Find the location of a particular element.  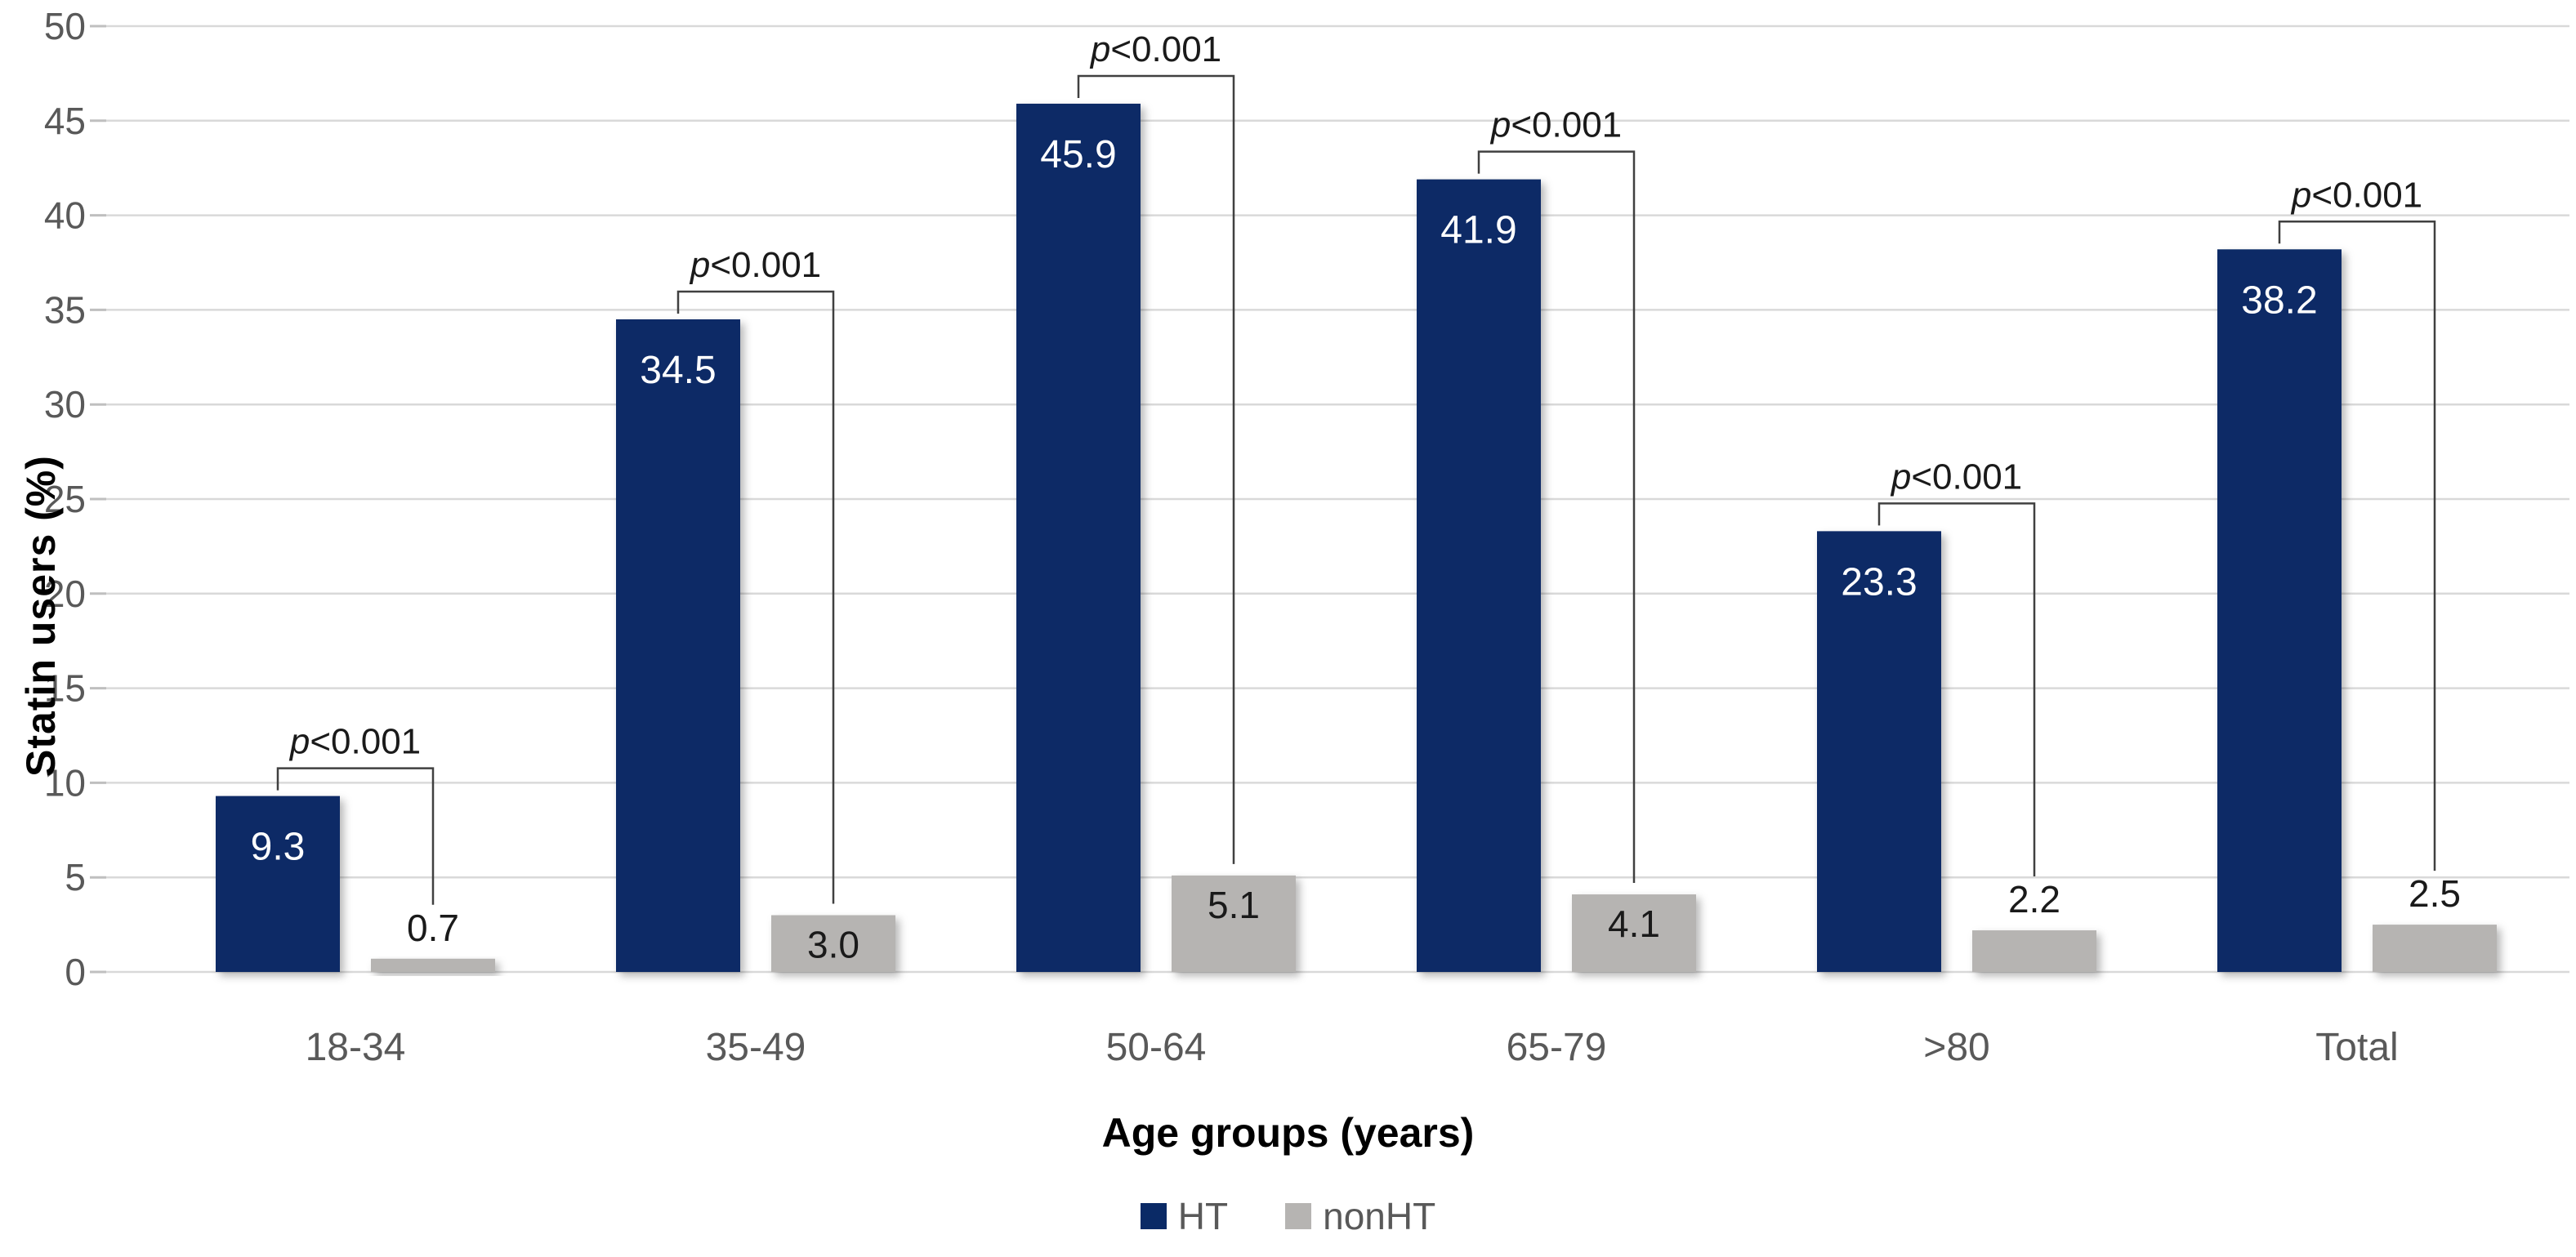

bar-ht->80 is located at coordinates (1879, 751).